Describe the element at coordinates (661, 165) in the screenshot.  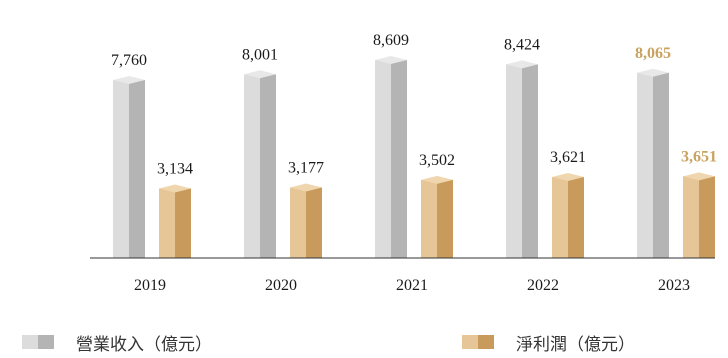
I see `bar-revenue-2023-right-face` at that location.